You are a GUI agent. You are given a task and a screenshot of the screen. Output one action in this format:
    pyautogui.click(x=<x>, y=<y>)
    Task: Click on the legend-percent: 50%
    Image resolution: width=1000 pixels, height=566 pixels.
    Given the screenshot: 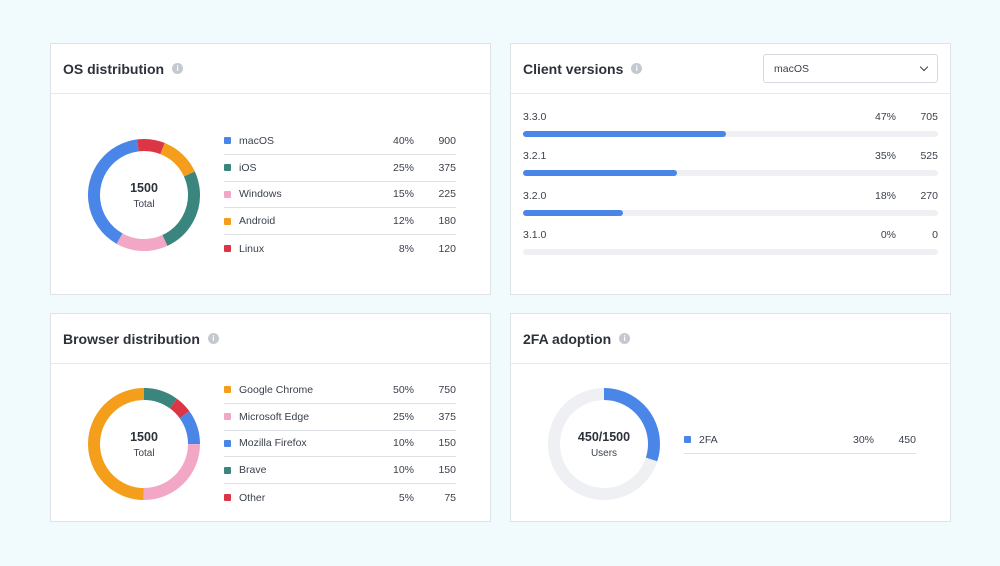 What is the action you would take?
    pyautogui.click(x=403, y=389)
    